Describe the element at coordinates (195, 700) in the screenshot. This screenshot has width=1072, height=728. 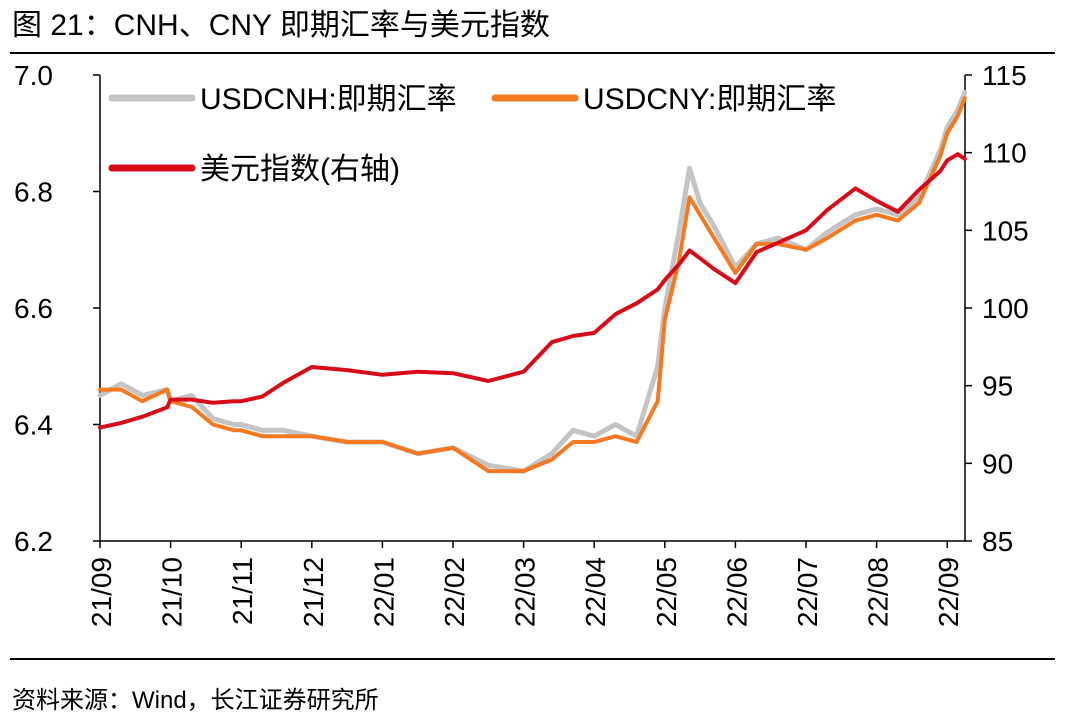
I see `source-note: 资料来源：Wind，长江证券研究所` at that location.